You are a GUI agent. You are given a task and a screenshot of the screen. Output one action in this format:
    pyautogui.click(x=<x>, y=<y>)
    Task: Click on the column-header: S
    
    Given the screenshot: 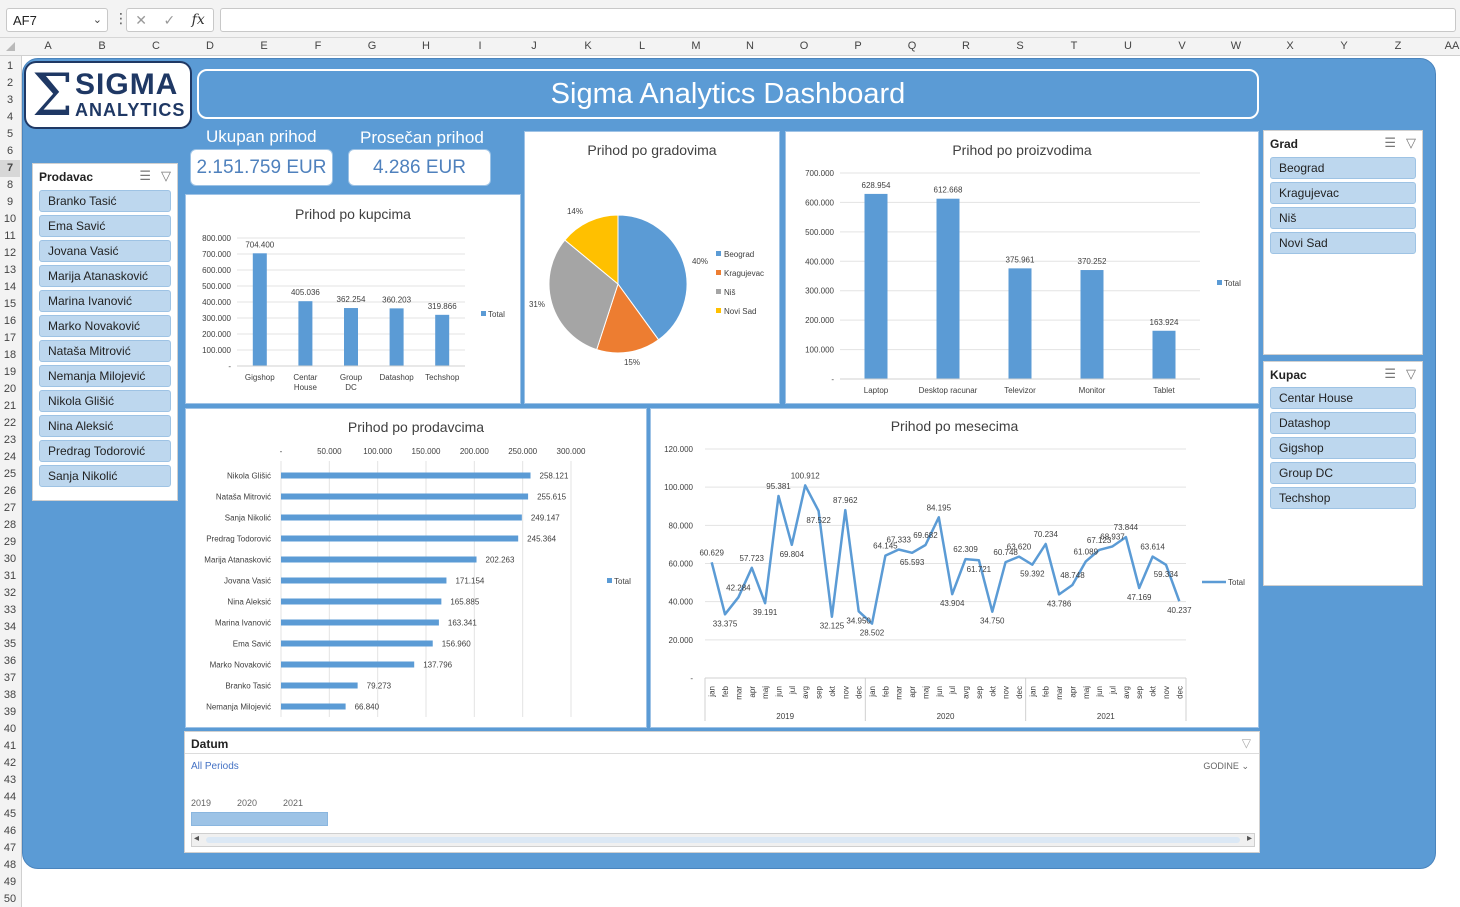 What is the action you would take?
    pyautogui.click(x=1020, y=46)
    